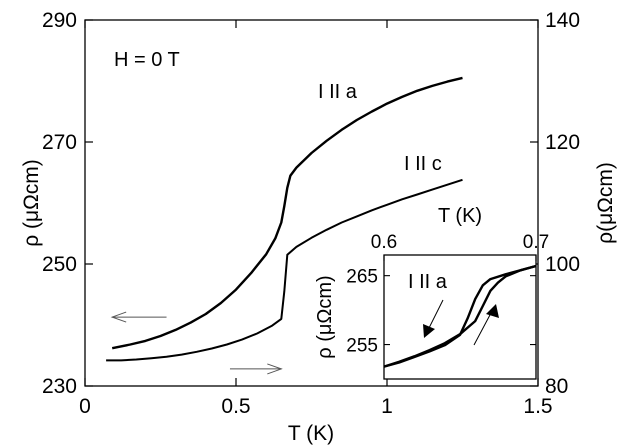 This screenshot has height=447, width=623. What do you see at coordinates (492, 311) in the screenshot?
I see `inset-warming-arrow-head` at bounding box center [492, 311].